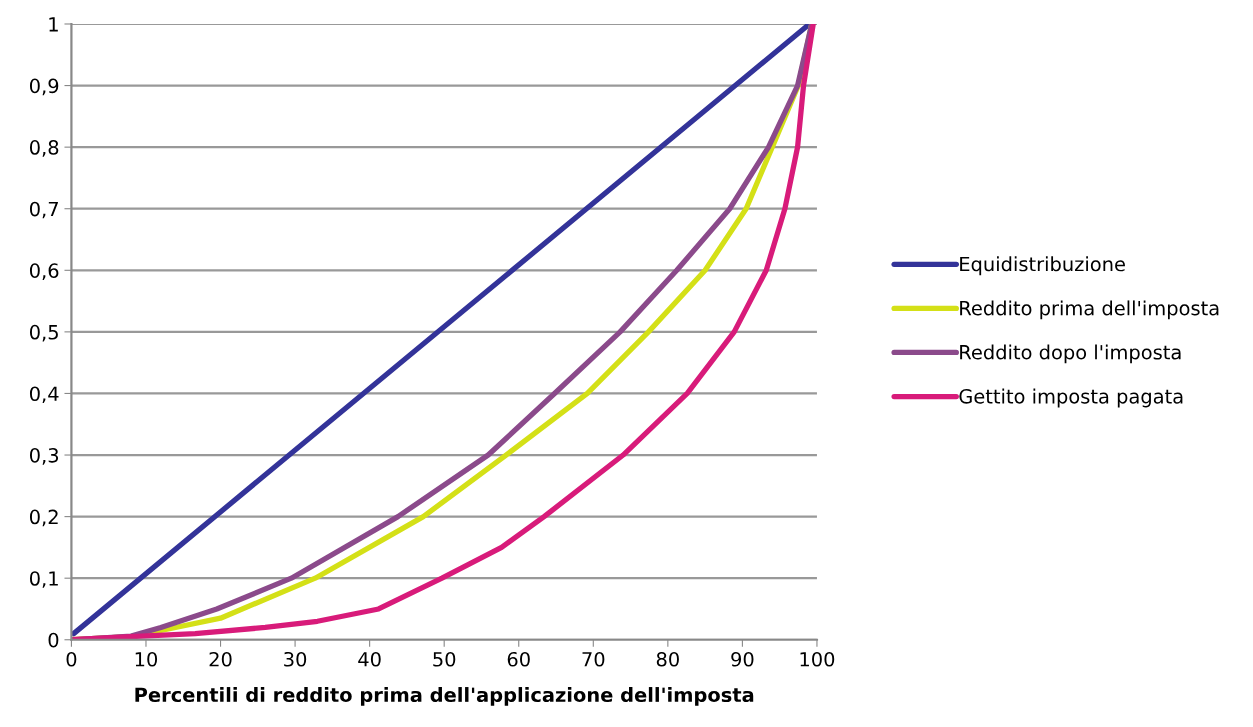 The height and width of the screenshot is (727, 1253). I want to click on x-tick-label: 70, so click(593, 659).